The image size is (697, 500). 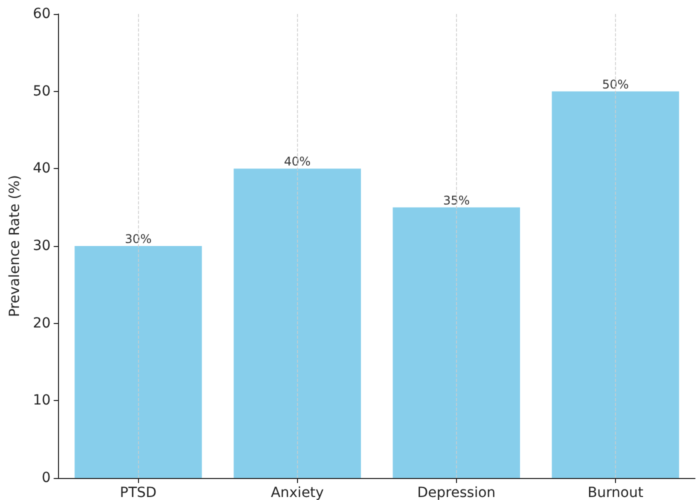 I want to click on y-tick-label: 10, so click(x=41, y=400).